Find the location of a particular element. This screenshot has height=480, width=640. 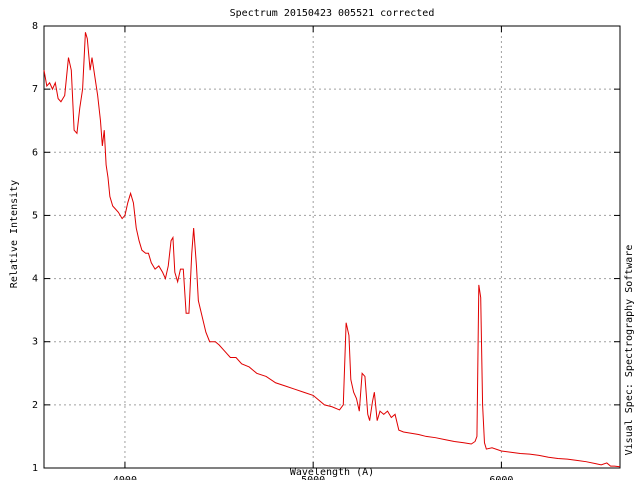

y-tick-label: 3 is located at coordinates (35, 342).